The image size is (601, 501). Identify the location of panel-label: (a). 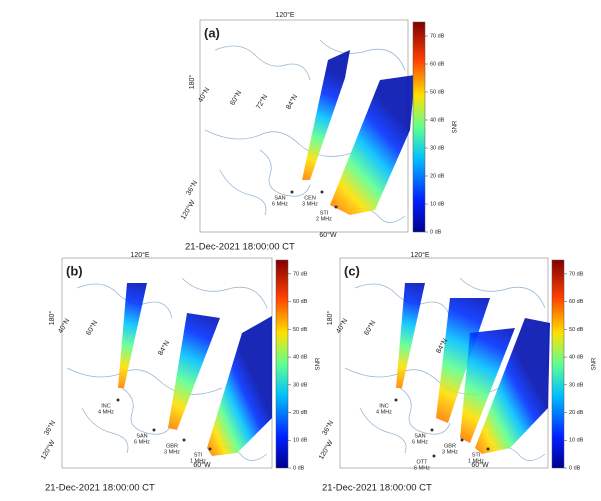
(212, 32).